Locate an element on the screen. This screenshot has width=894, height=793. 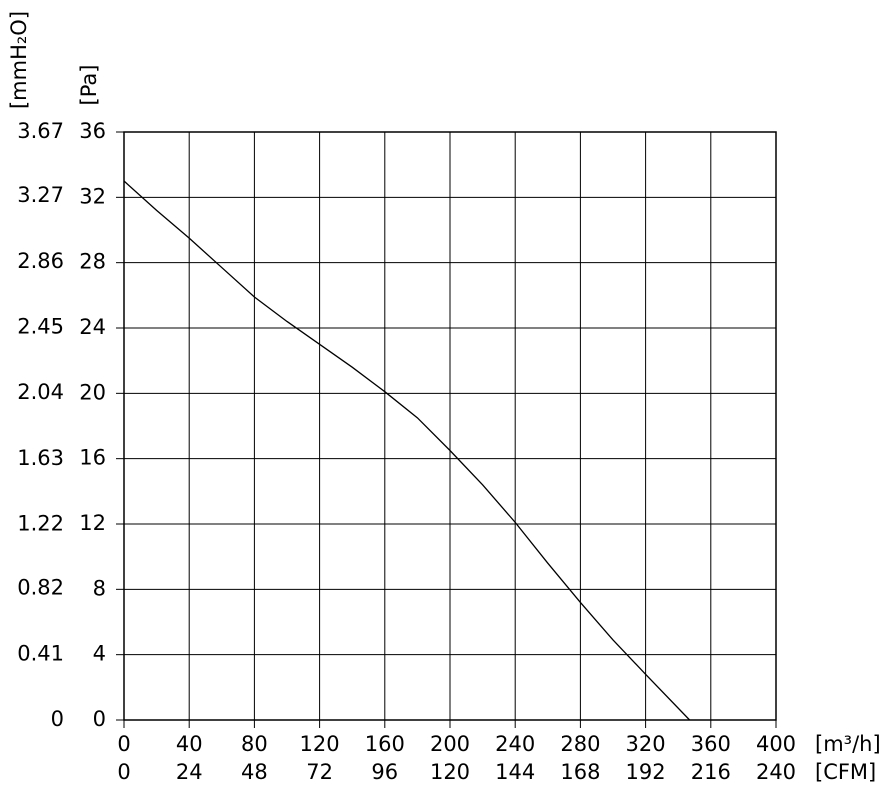
y-axis-label: [Pa] is located at coordinates (89, 85).